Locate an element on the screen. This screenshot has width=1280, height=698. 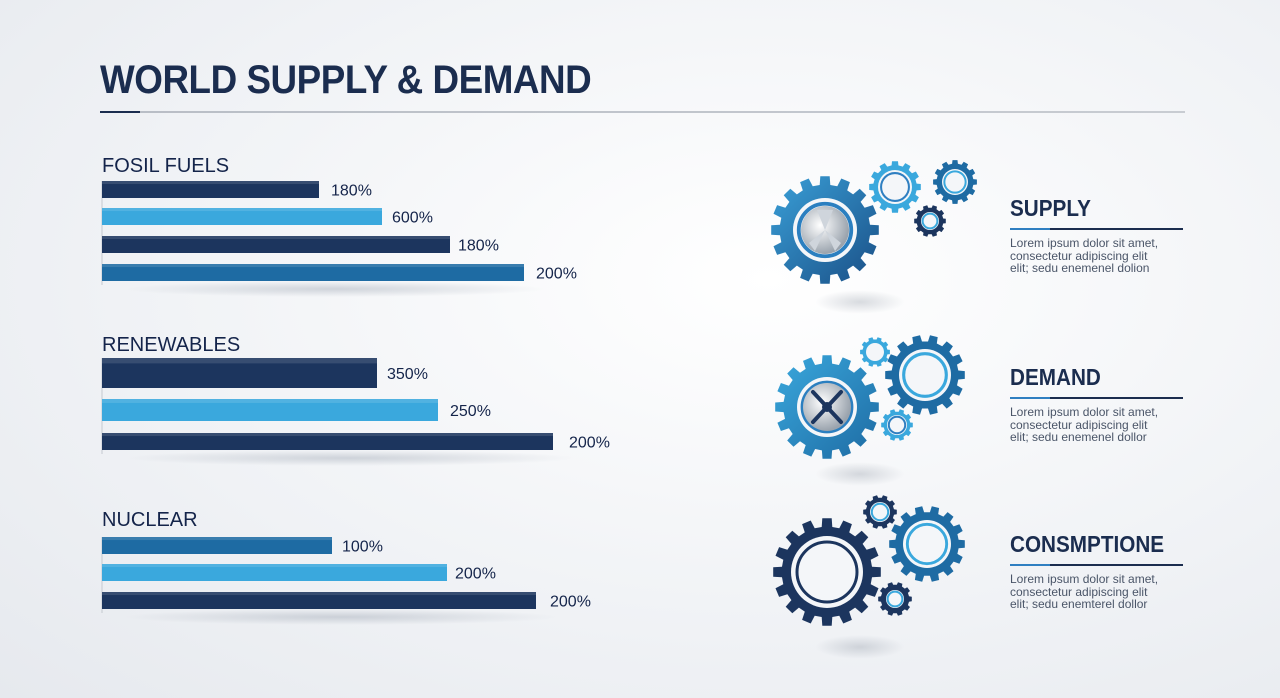
panel-heading: CONSMPTIONE is located at coordinates (1087, 544).